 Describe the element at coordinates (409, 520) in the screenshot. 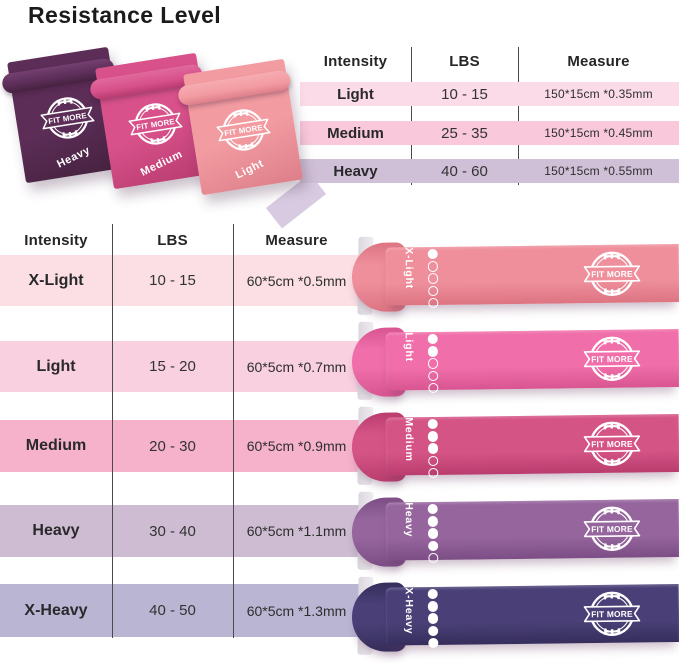

I see `band-intensity-label: Heavy` at that location.